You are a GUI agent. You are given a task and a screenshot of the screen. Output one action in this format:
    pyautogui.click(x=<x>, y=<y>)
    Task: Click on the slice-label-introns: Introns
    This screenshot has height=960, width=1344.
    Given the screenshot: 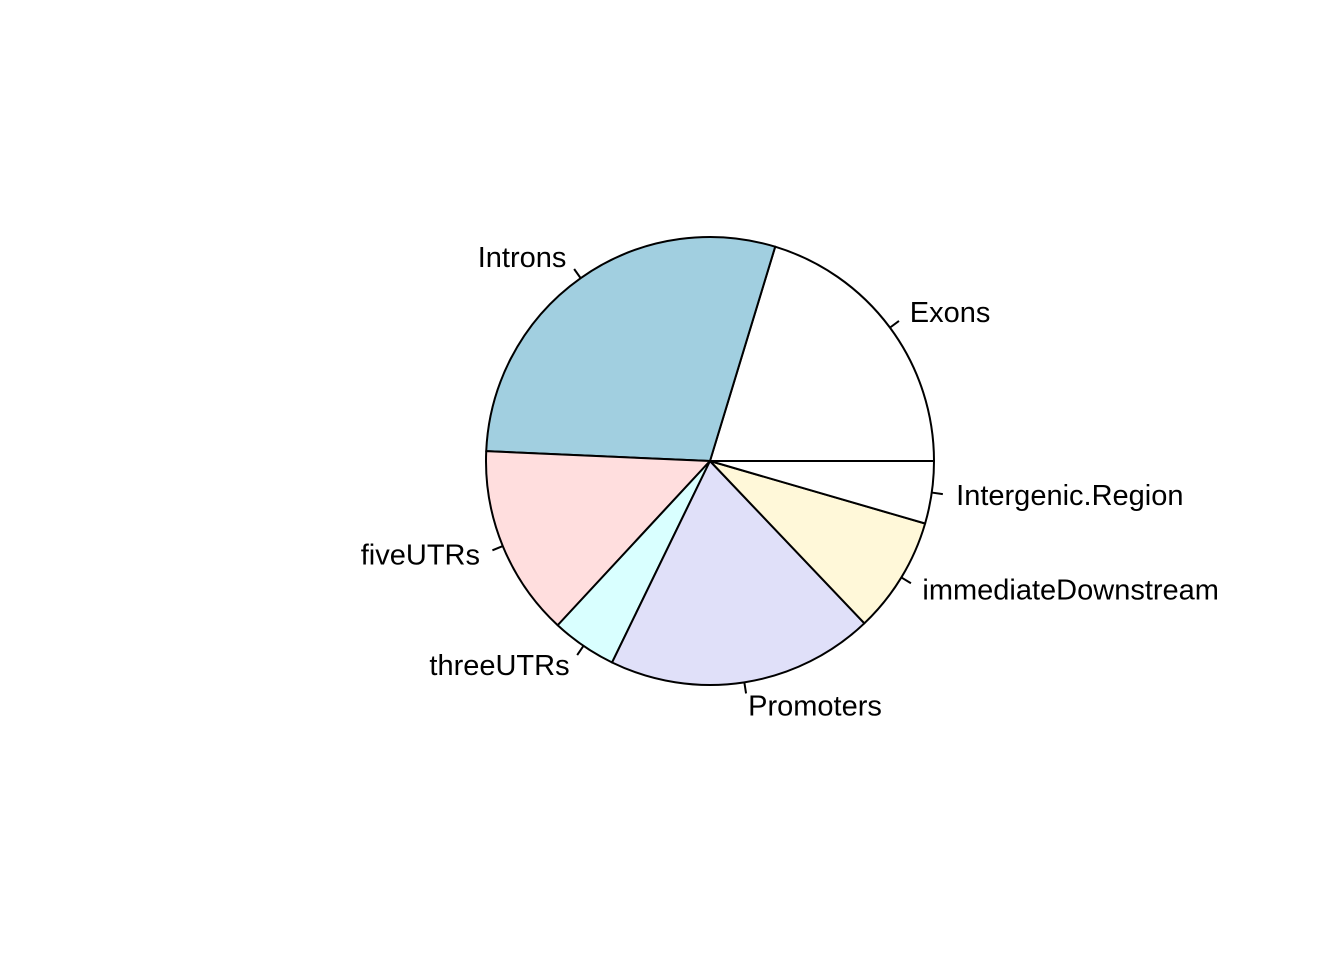 What is the action you would take?
    pyautogui.click(x=522, y=258)
    